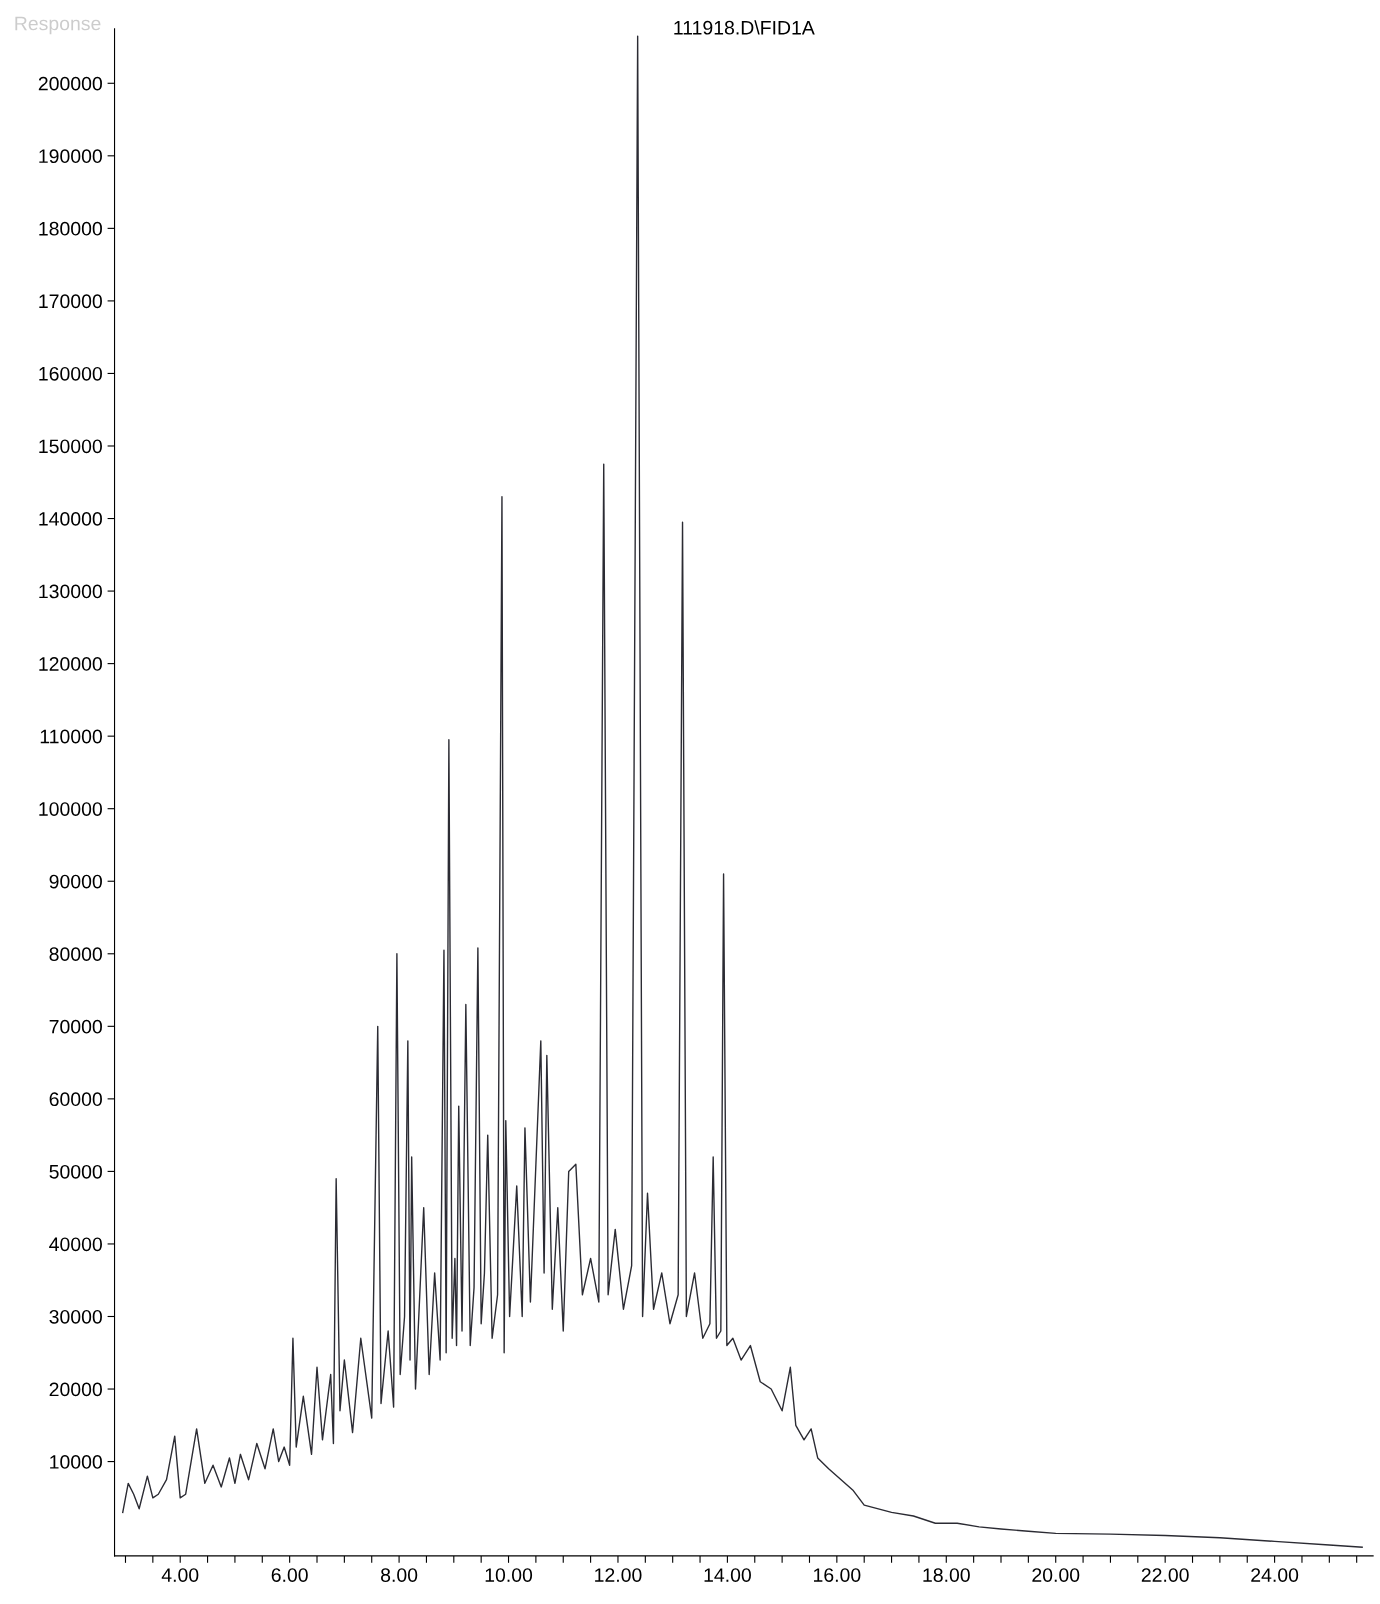 Image resolution: width=1380 pixels, height=1604 pixels. I want to click on x-tick-label: 10.00, so click(509, 1575).